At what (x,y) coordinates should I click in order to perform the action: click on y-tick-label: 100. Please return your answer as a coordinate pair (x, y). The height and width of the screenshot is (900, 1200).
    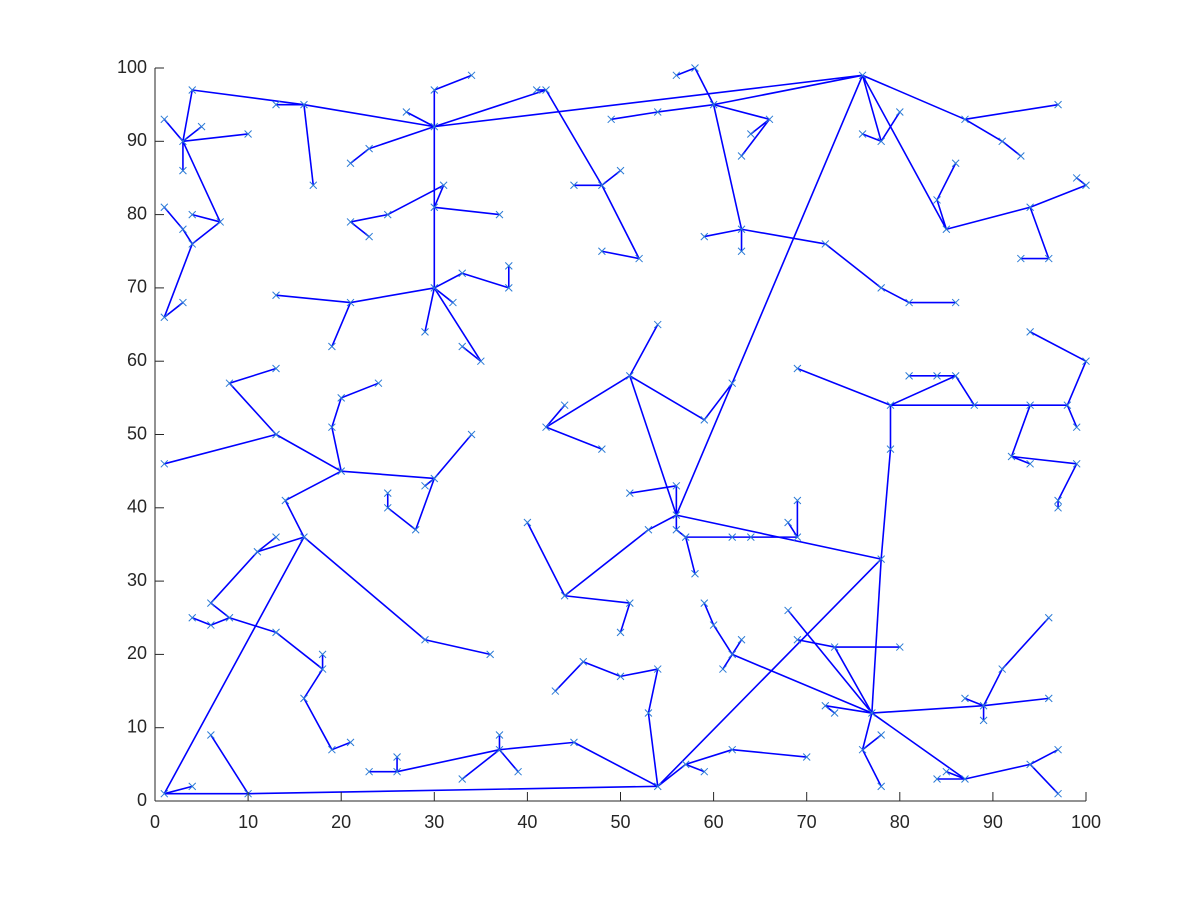
    Looking at the image, I should click on (132, 67).